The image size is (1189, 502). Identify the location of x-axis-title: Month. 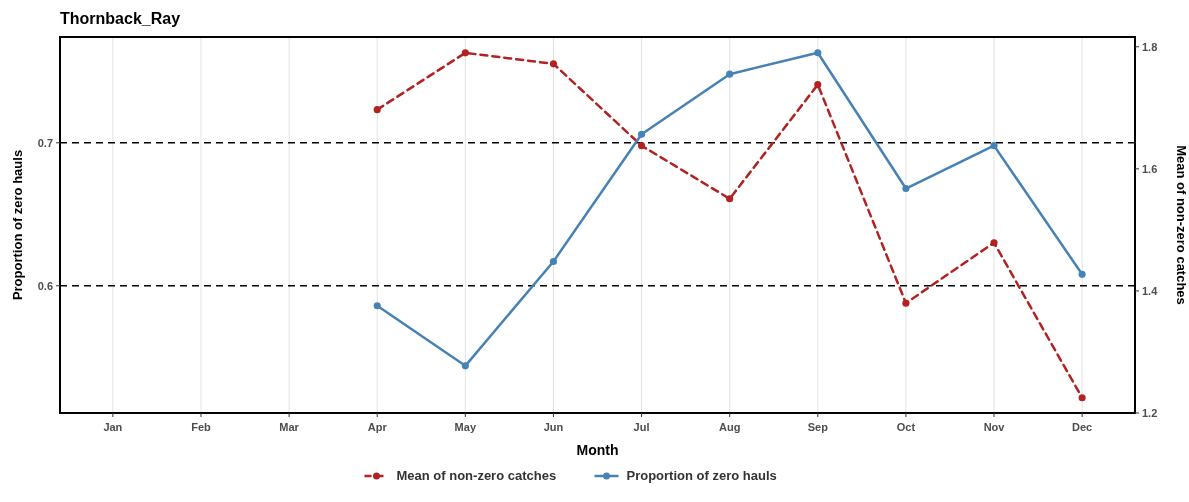
(597, 450).